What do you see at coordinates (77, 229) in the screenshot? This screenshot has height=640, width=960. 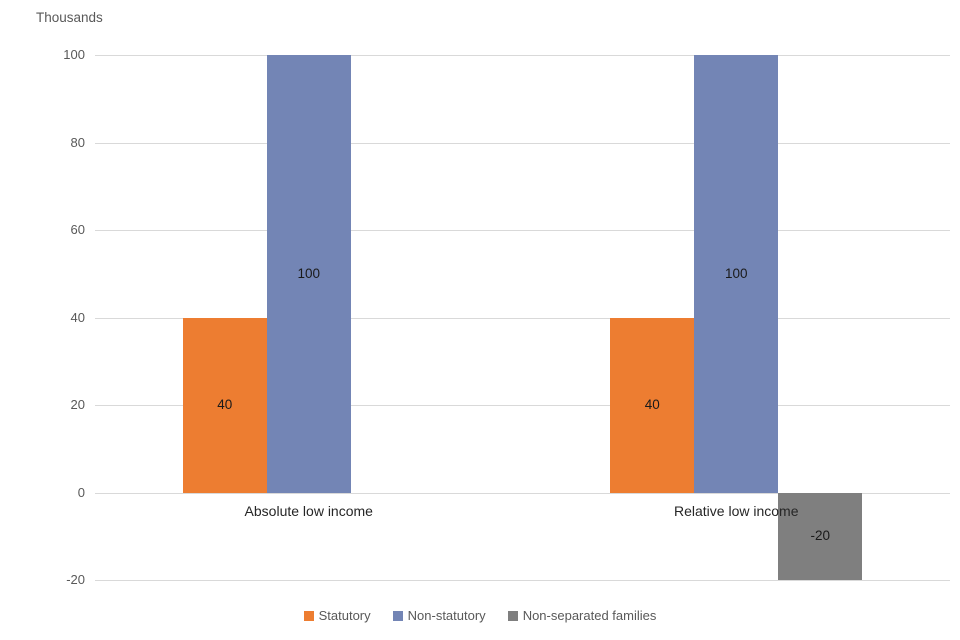 I see `y-tick-label: 60` at bounding box center [77, 229].